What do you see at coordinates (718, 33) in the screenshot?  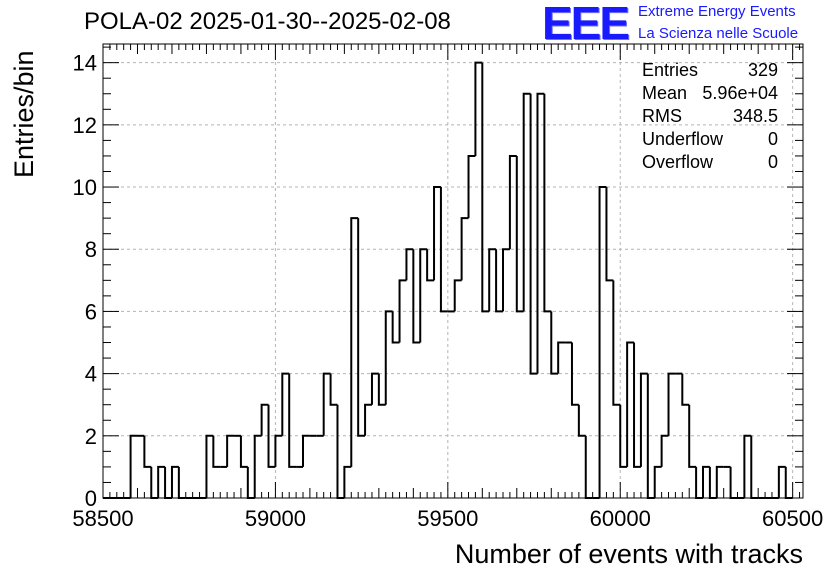 I see `logo-line-2: La Scienza nelle Scuole` at bounding box center [718, 33].